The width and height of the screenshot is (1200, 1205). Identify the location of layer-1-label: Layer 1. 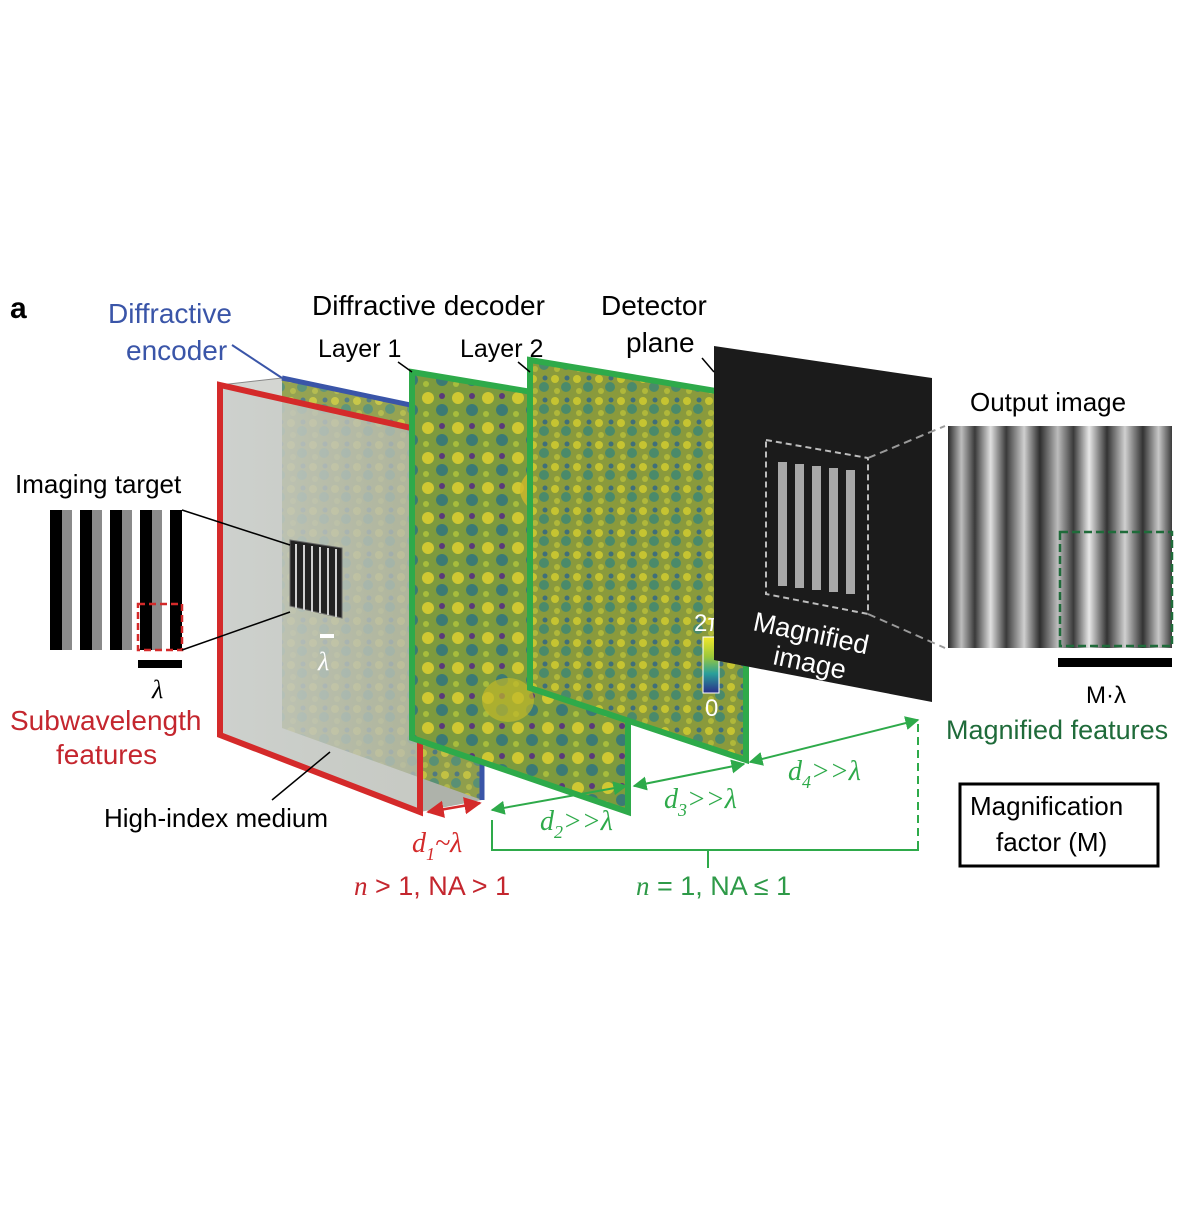
(359, 349).